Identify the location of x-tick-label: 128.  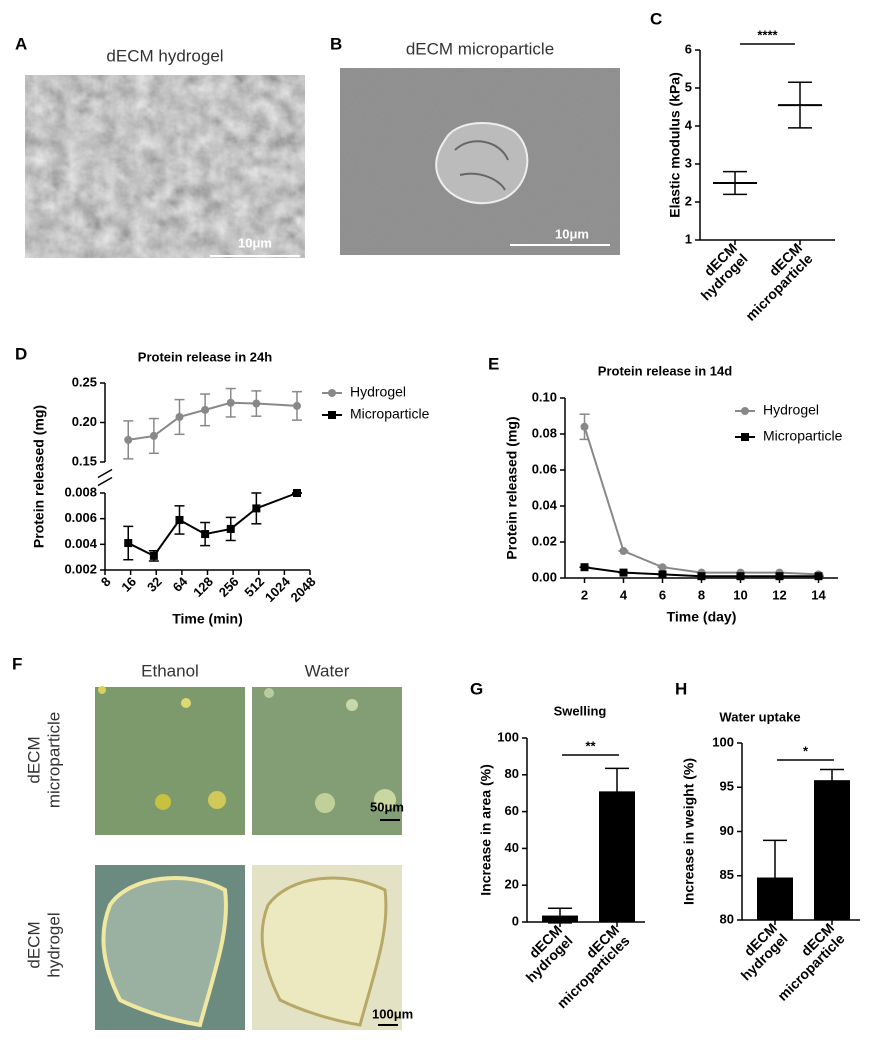
(203, 587).